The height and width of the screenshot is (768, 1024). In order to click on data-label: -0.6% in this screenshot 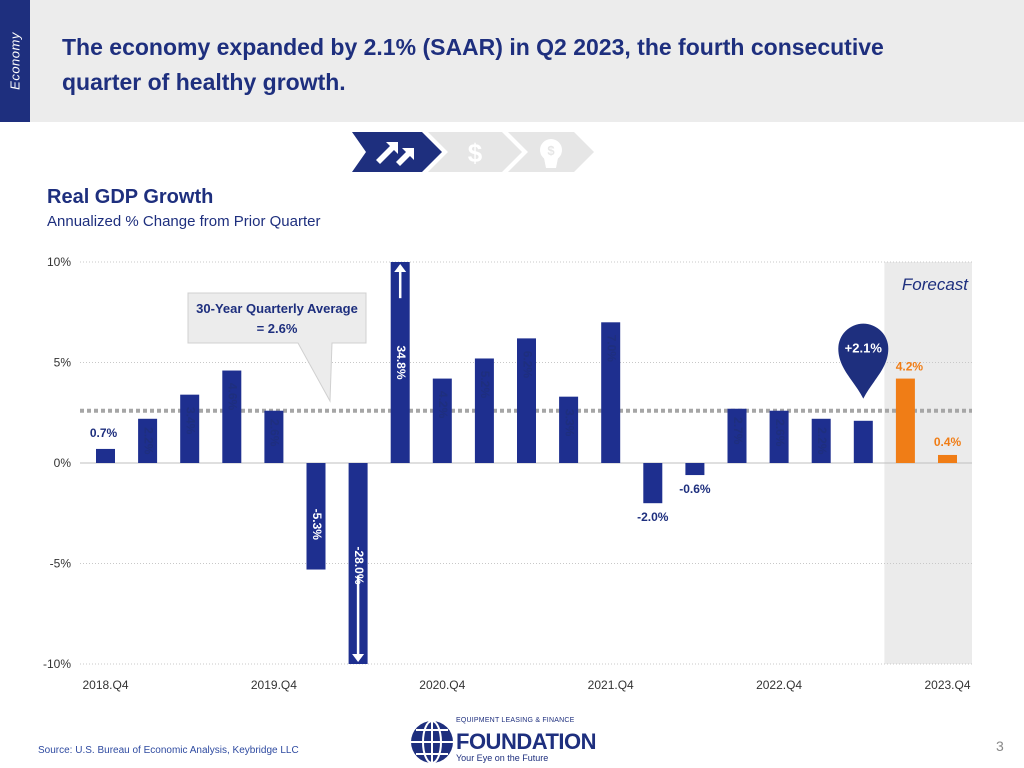, I will do `click(695, 489)`.